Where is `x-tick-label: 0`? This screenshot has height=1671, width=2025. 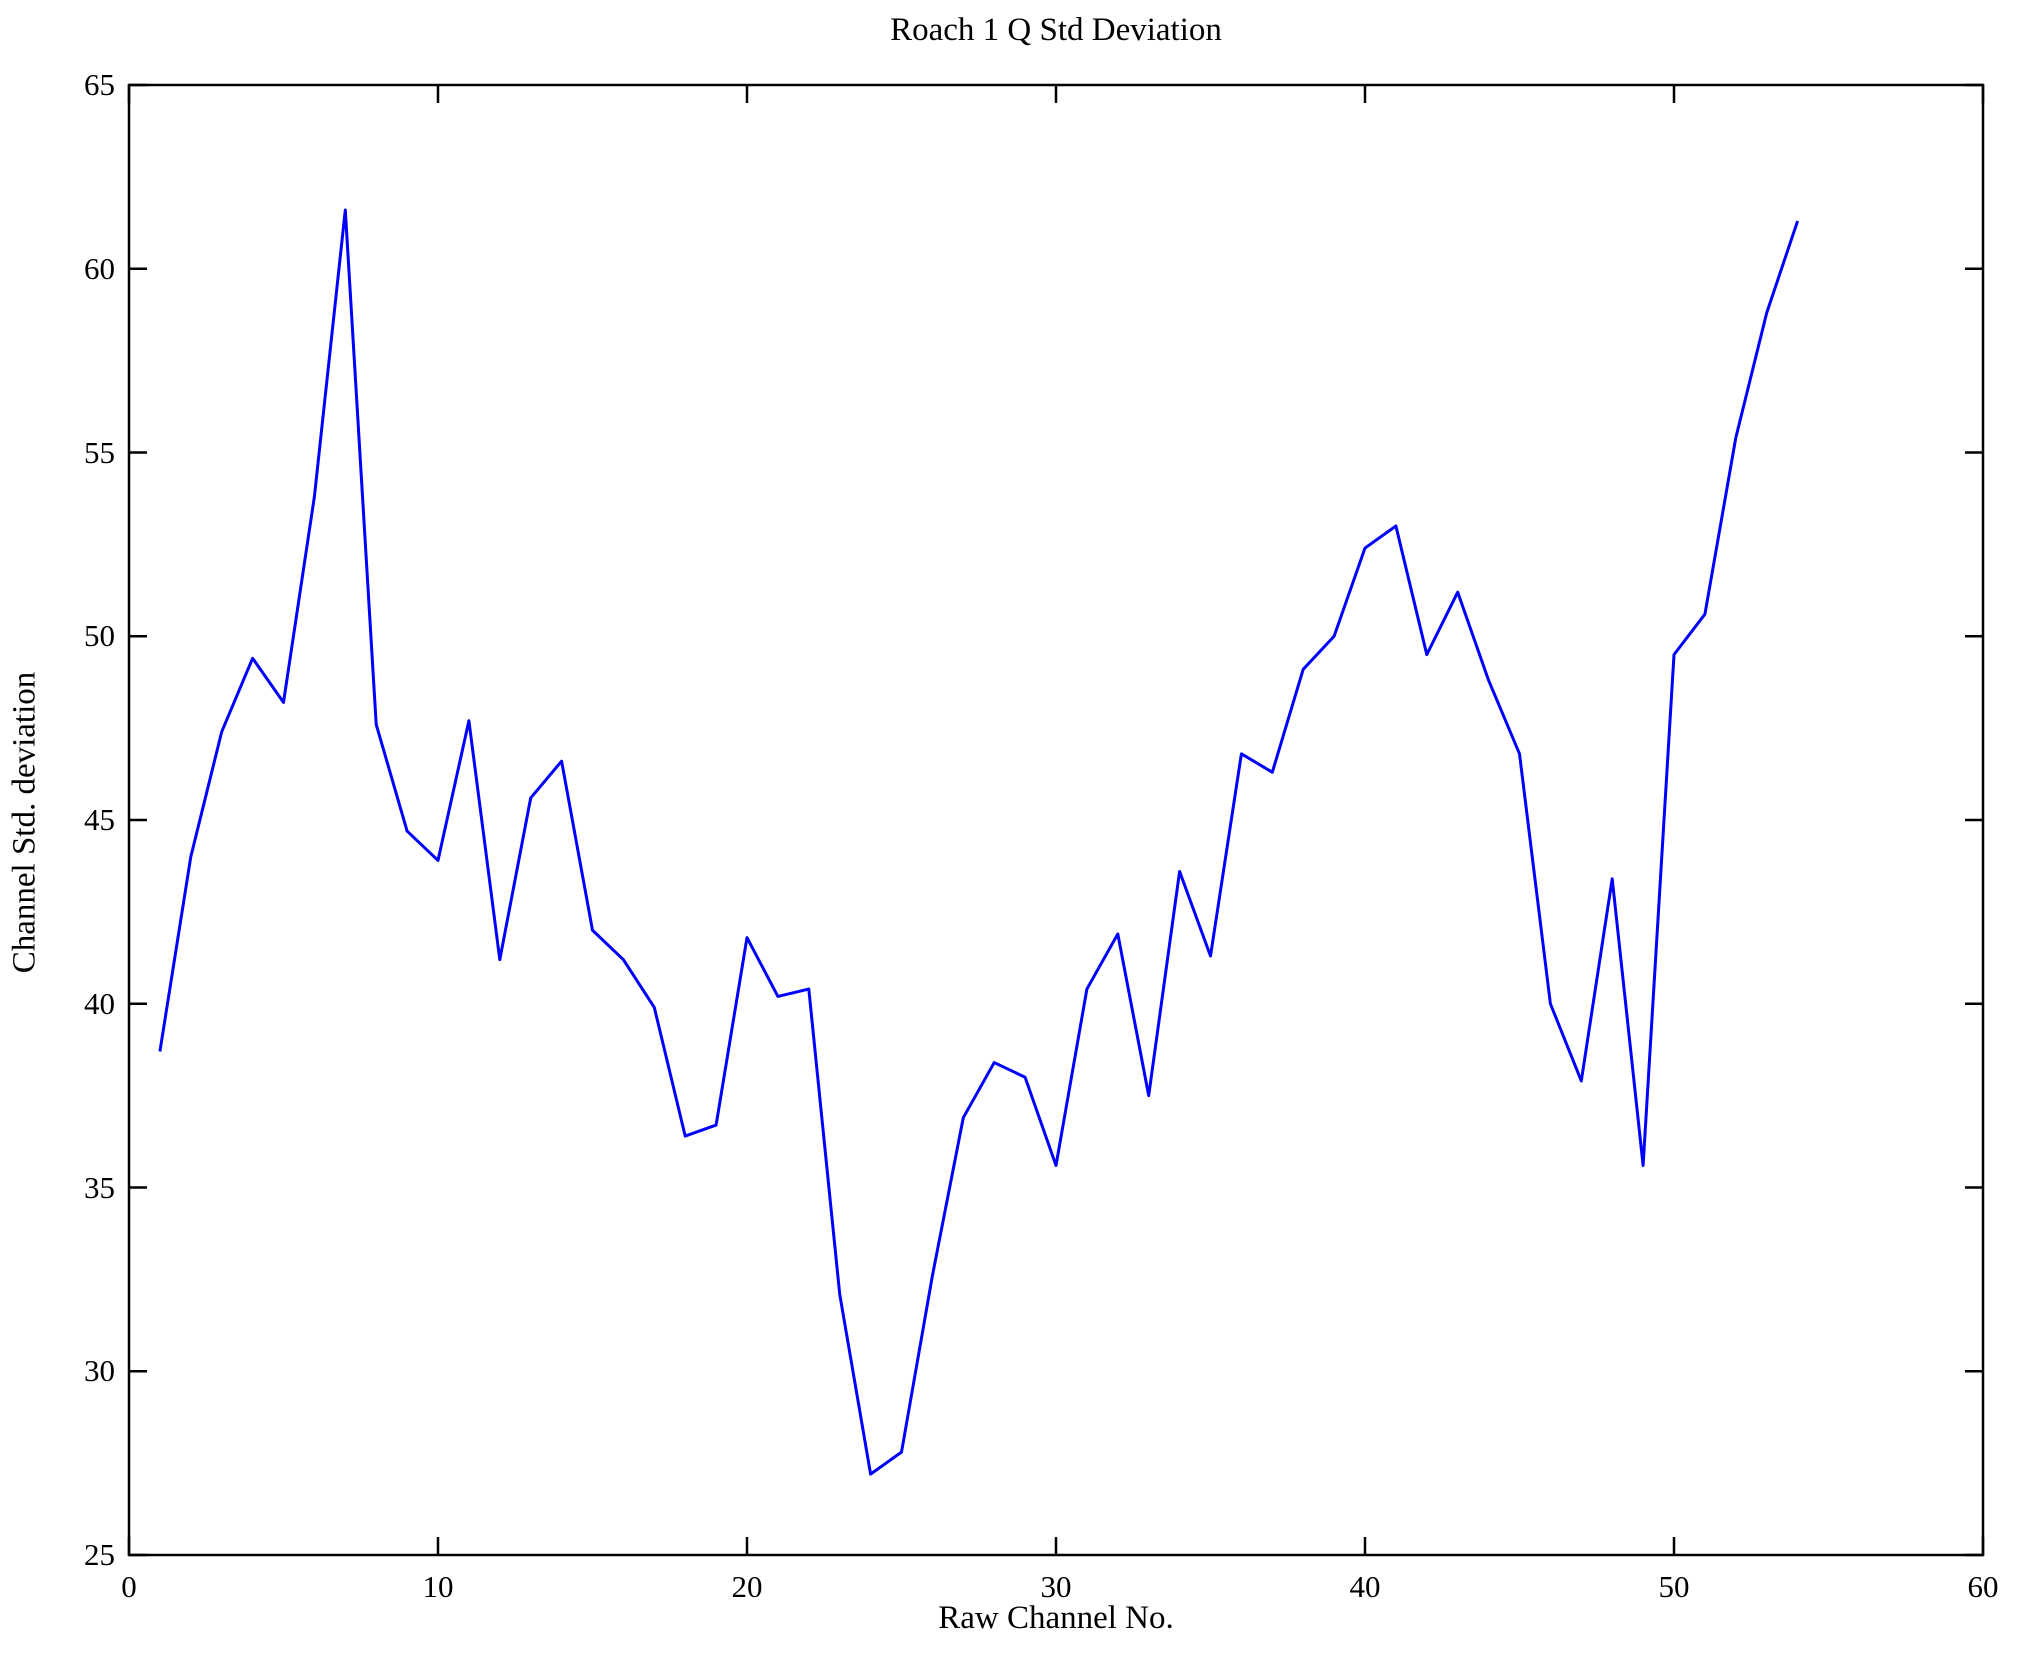 x-tick-label: 0 is located at coordinates (129, 1586).